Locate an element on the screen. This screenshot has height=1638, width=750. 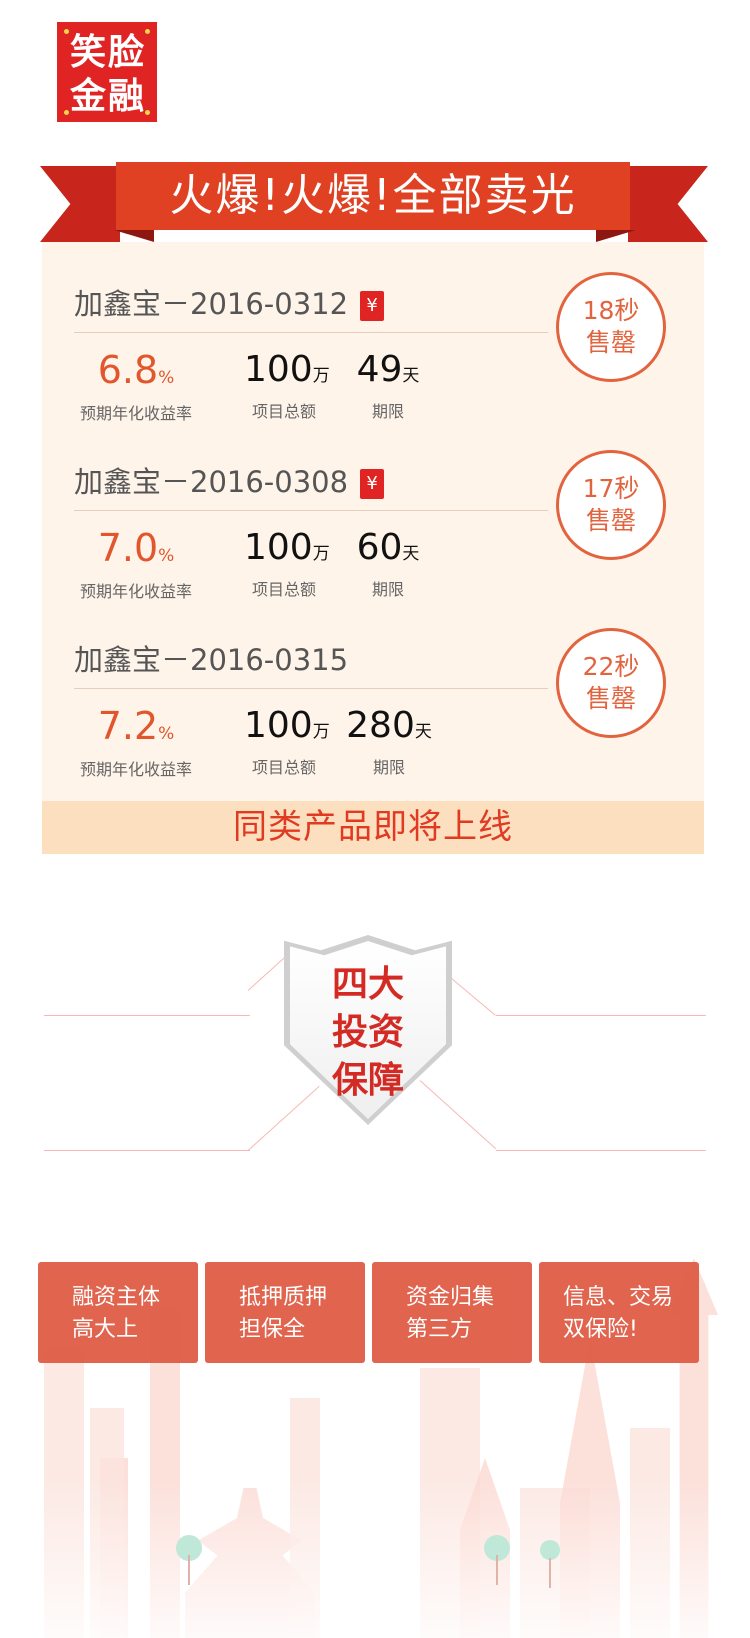
rate-metric: 7.2% 预期年化收益率 is located at coordinates (136, 743).